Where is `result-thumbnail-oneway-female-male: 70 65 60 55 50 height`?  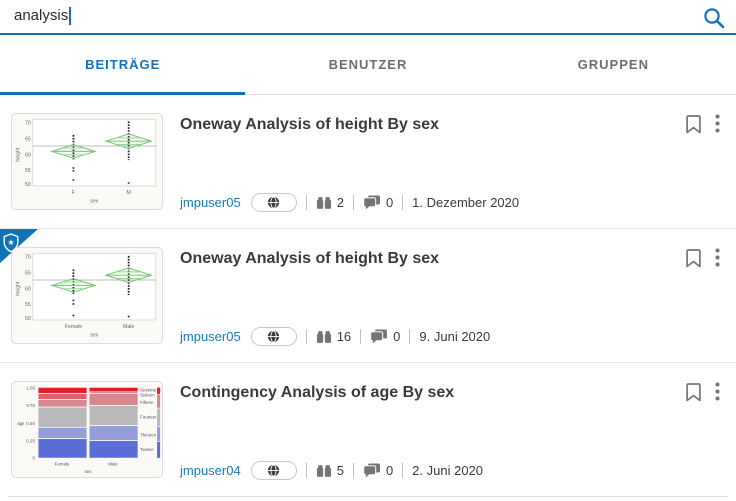 result-thumbnail-oneway-female-male: 70 65 60 55 50 height is located at coordinates (87, 295).